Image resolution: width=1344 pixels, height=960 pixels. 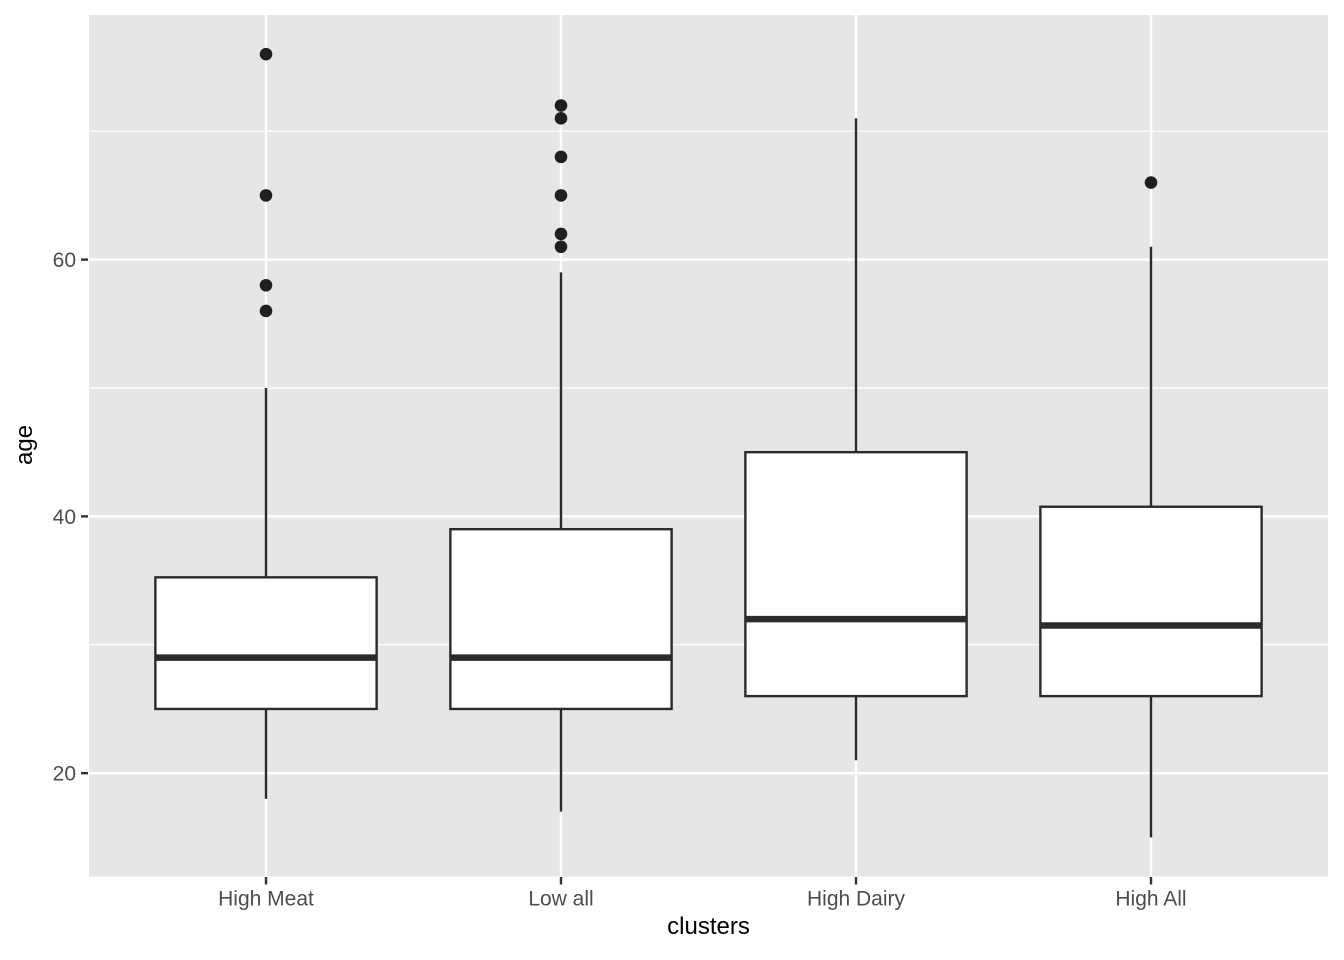 I want to click on x-tick-label: High Dairy, so click(x=856, y=899).